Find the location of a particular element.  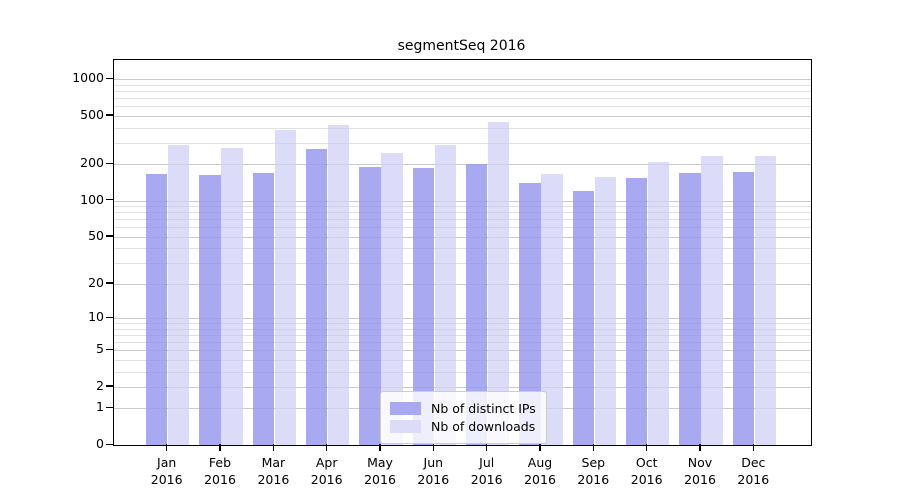

legend-item-downloads: Nb of downloads is located at coordinates (463, 426).